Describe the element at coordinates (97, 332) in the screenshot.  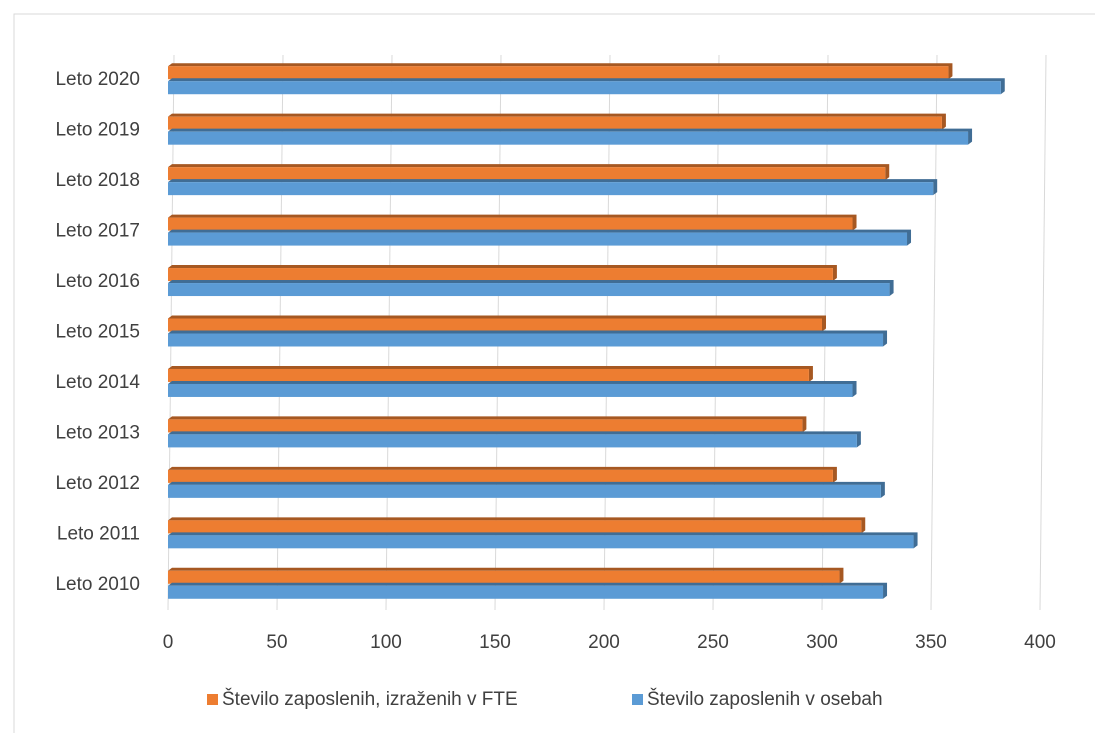
I see `y-tick-label: Leto 2015` at that location.